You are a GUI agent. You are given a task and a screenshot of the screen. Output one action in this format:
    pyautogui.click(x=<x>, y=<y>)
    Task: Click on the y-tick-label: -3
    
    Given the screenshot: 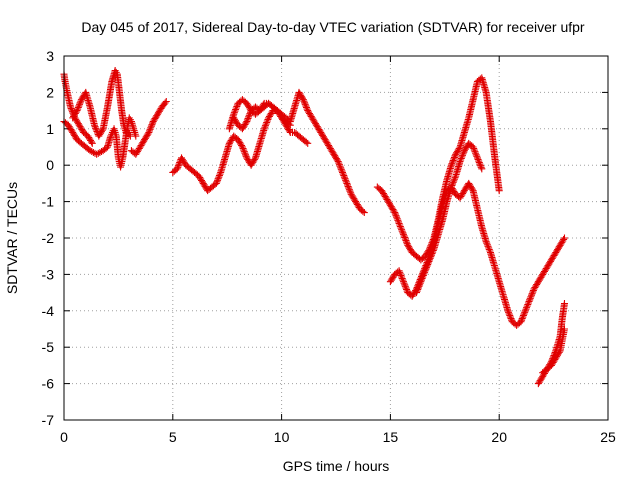 What is the action you would take?
    pyautogui.click(x=48, y=274)
    